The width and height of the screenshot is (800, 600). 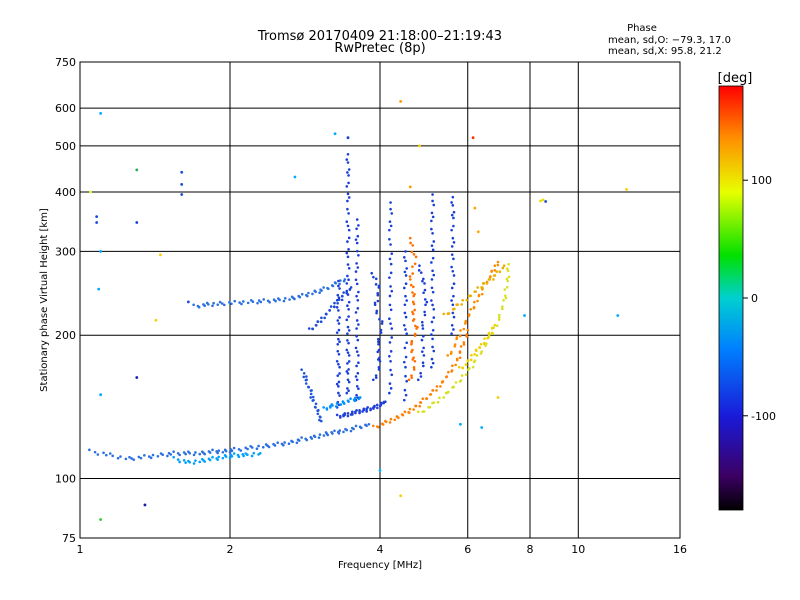 What do you see at coordinates (669, 40) in the screenshot?
I see `stats-line-o: mean, sd,O: −79.3, 17.0` at bounding box center [669, 40].